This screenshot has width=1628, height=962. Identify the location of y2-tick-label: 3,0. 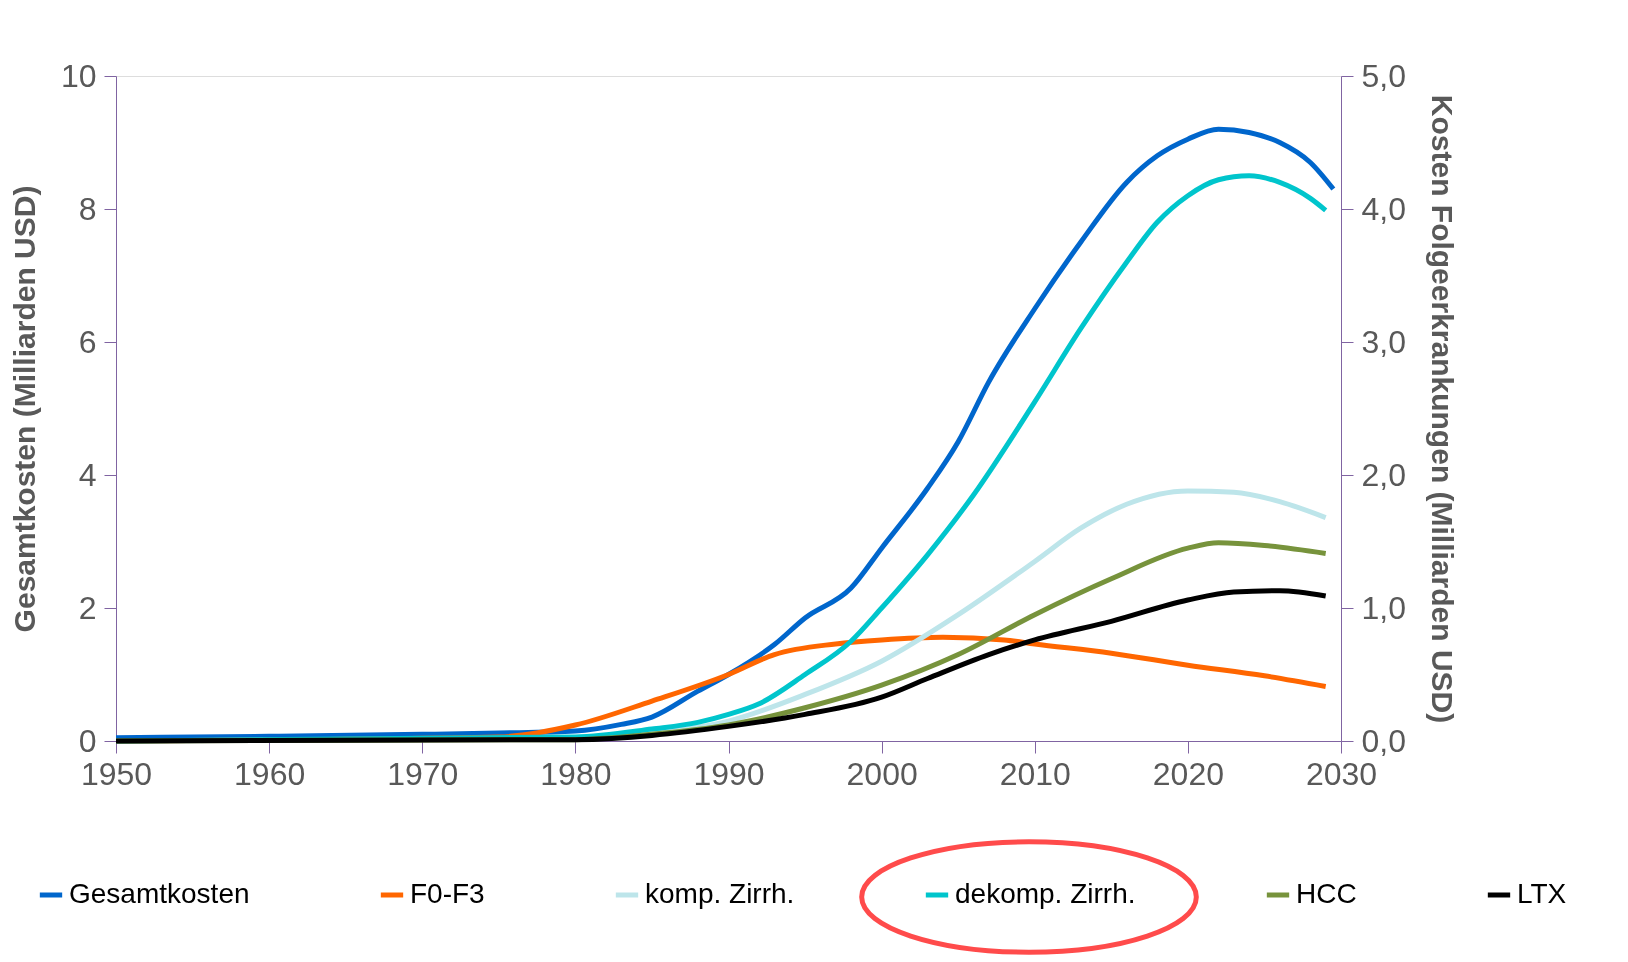
(1383, 341).